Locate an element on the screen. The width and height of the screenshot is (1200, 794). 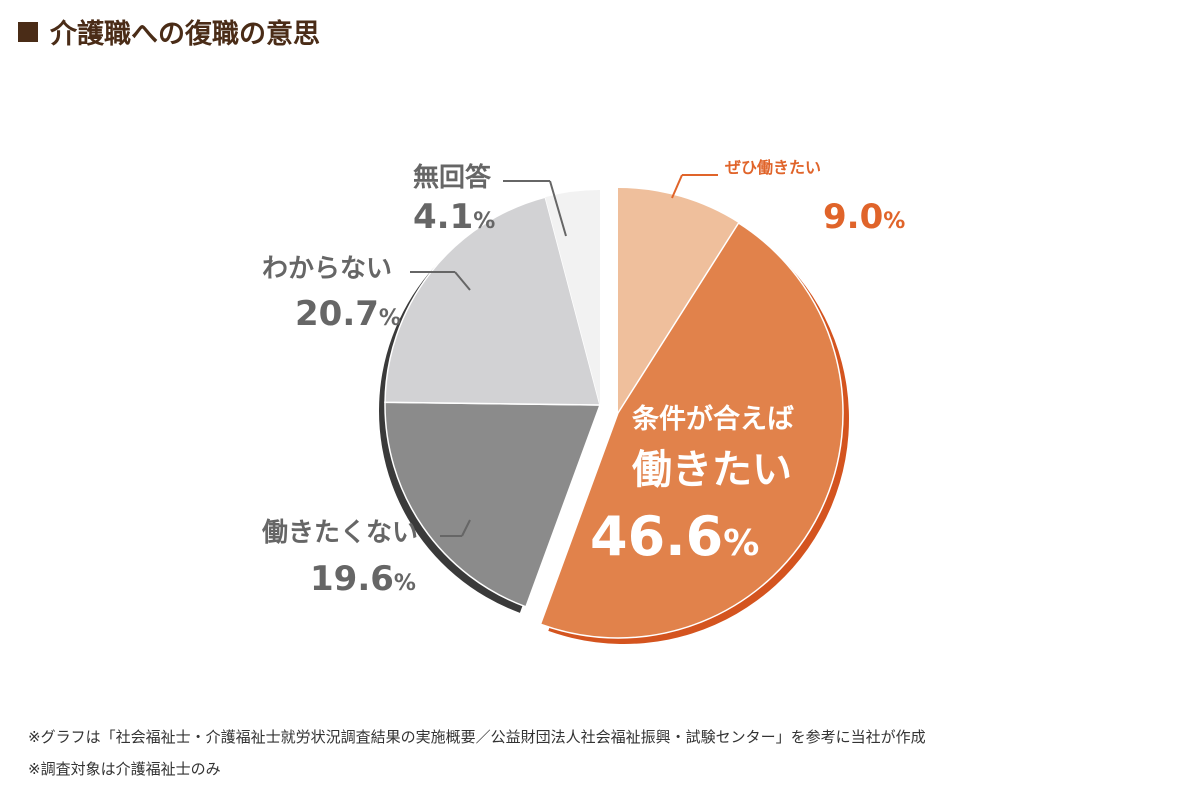
page-title: 介護職への復職の意思 is located at coordinates (169, 31).